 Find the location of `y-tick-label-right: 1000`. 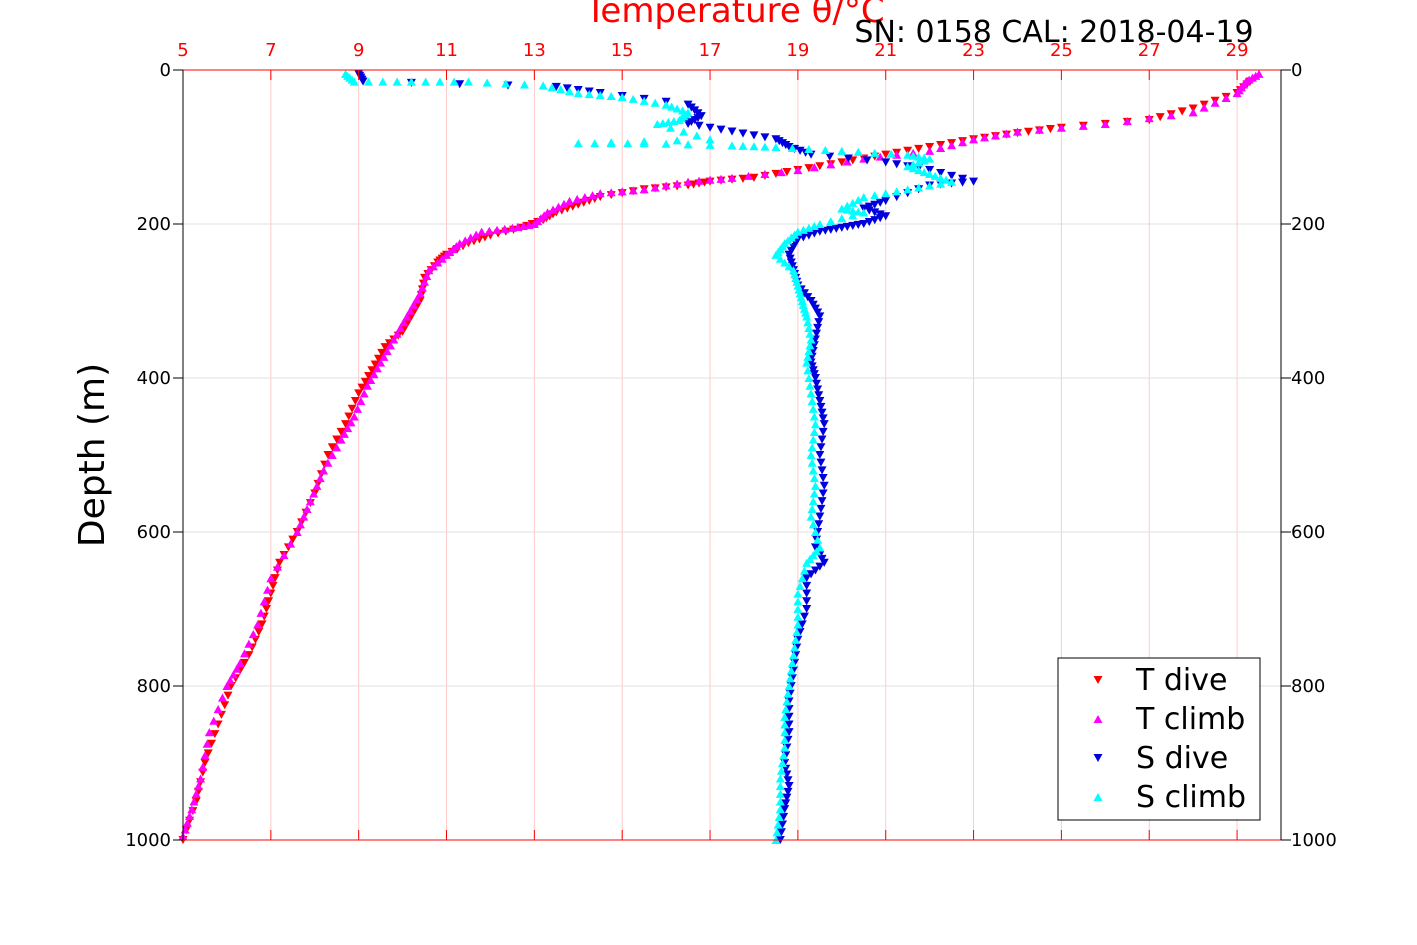

y-tick-label-right: 1000 is located at coordinates (1314, 840).